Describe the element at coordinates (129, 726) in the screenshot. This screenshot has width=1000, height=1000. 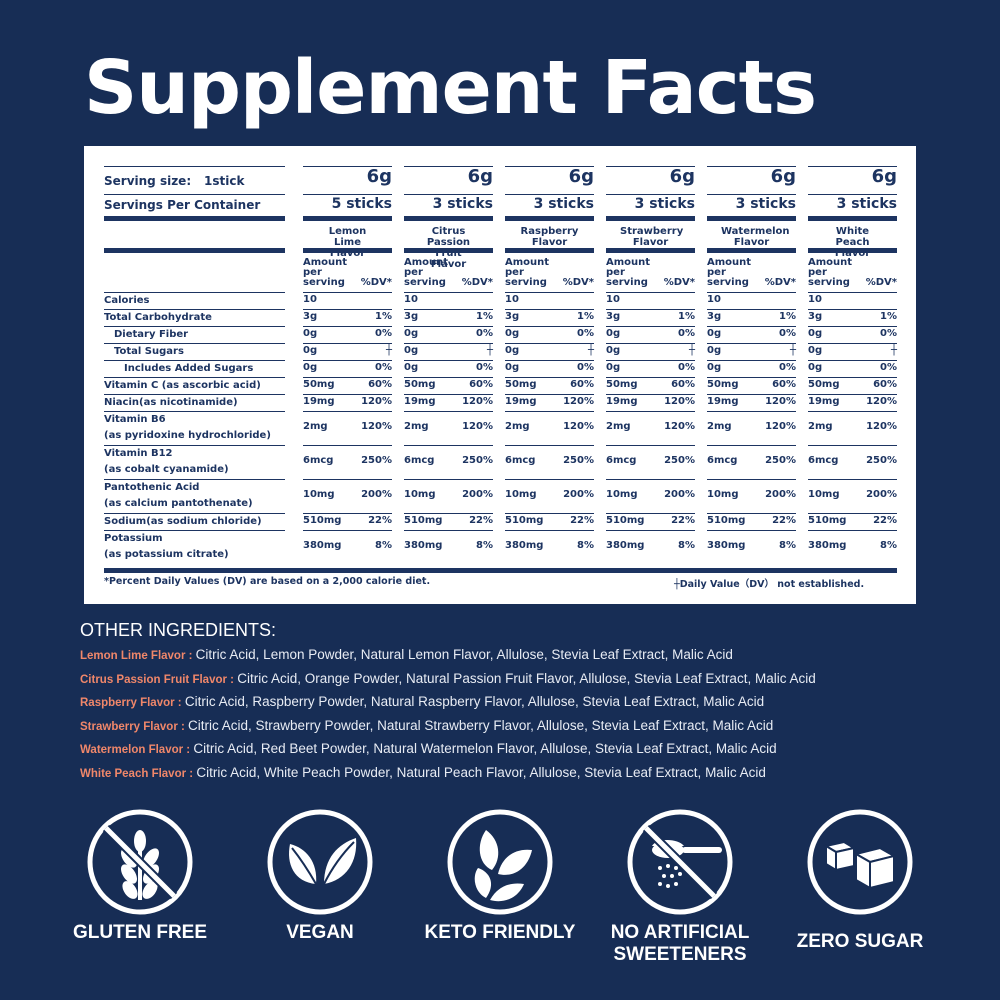
I see `ingredient-flavor: Strawberry Flavor` at that location.